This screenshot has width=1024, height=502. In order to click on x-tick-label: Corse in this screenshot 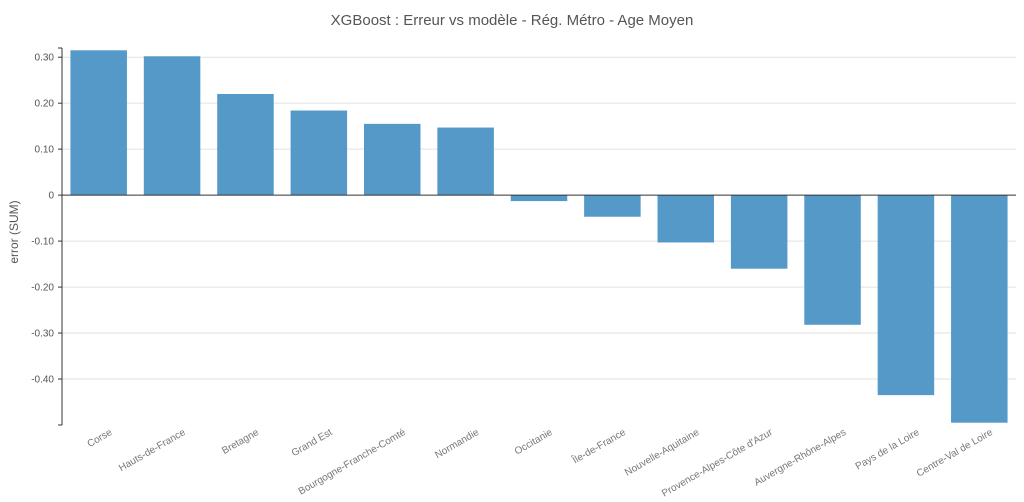, I will do `click(100, 438)`.